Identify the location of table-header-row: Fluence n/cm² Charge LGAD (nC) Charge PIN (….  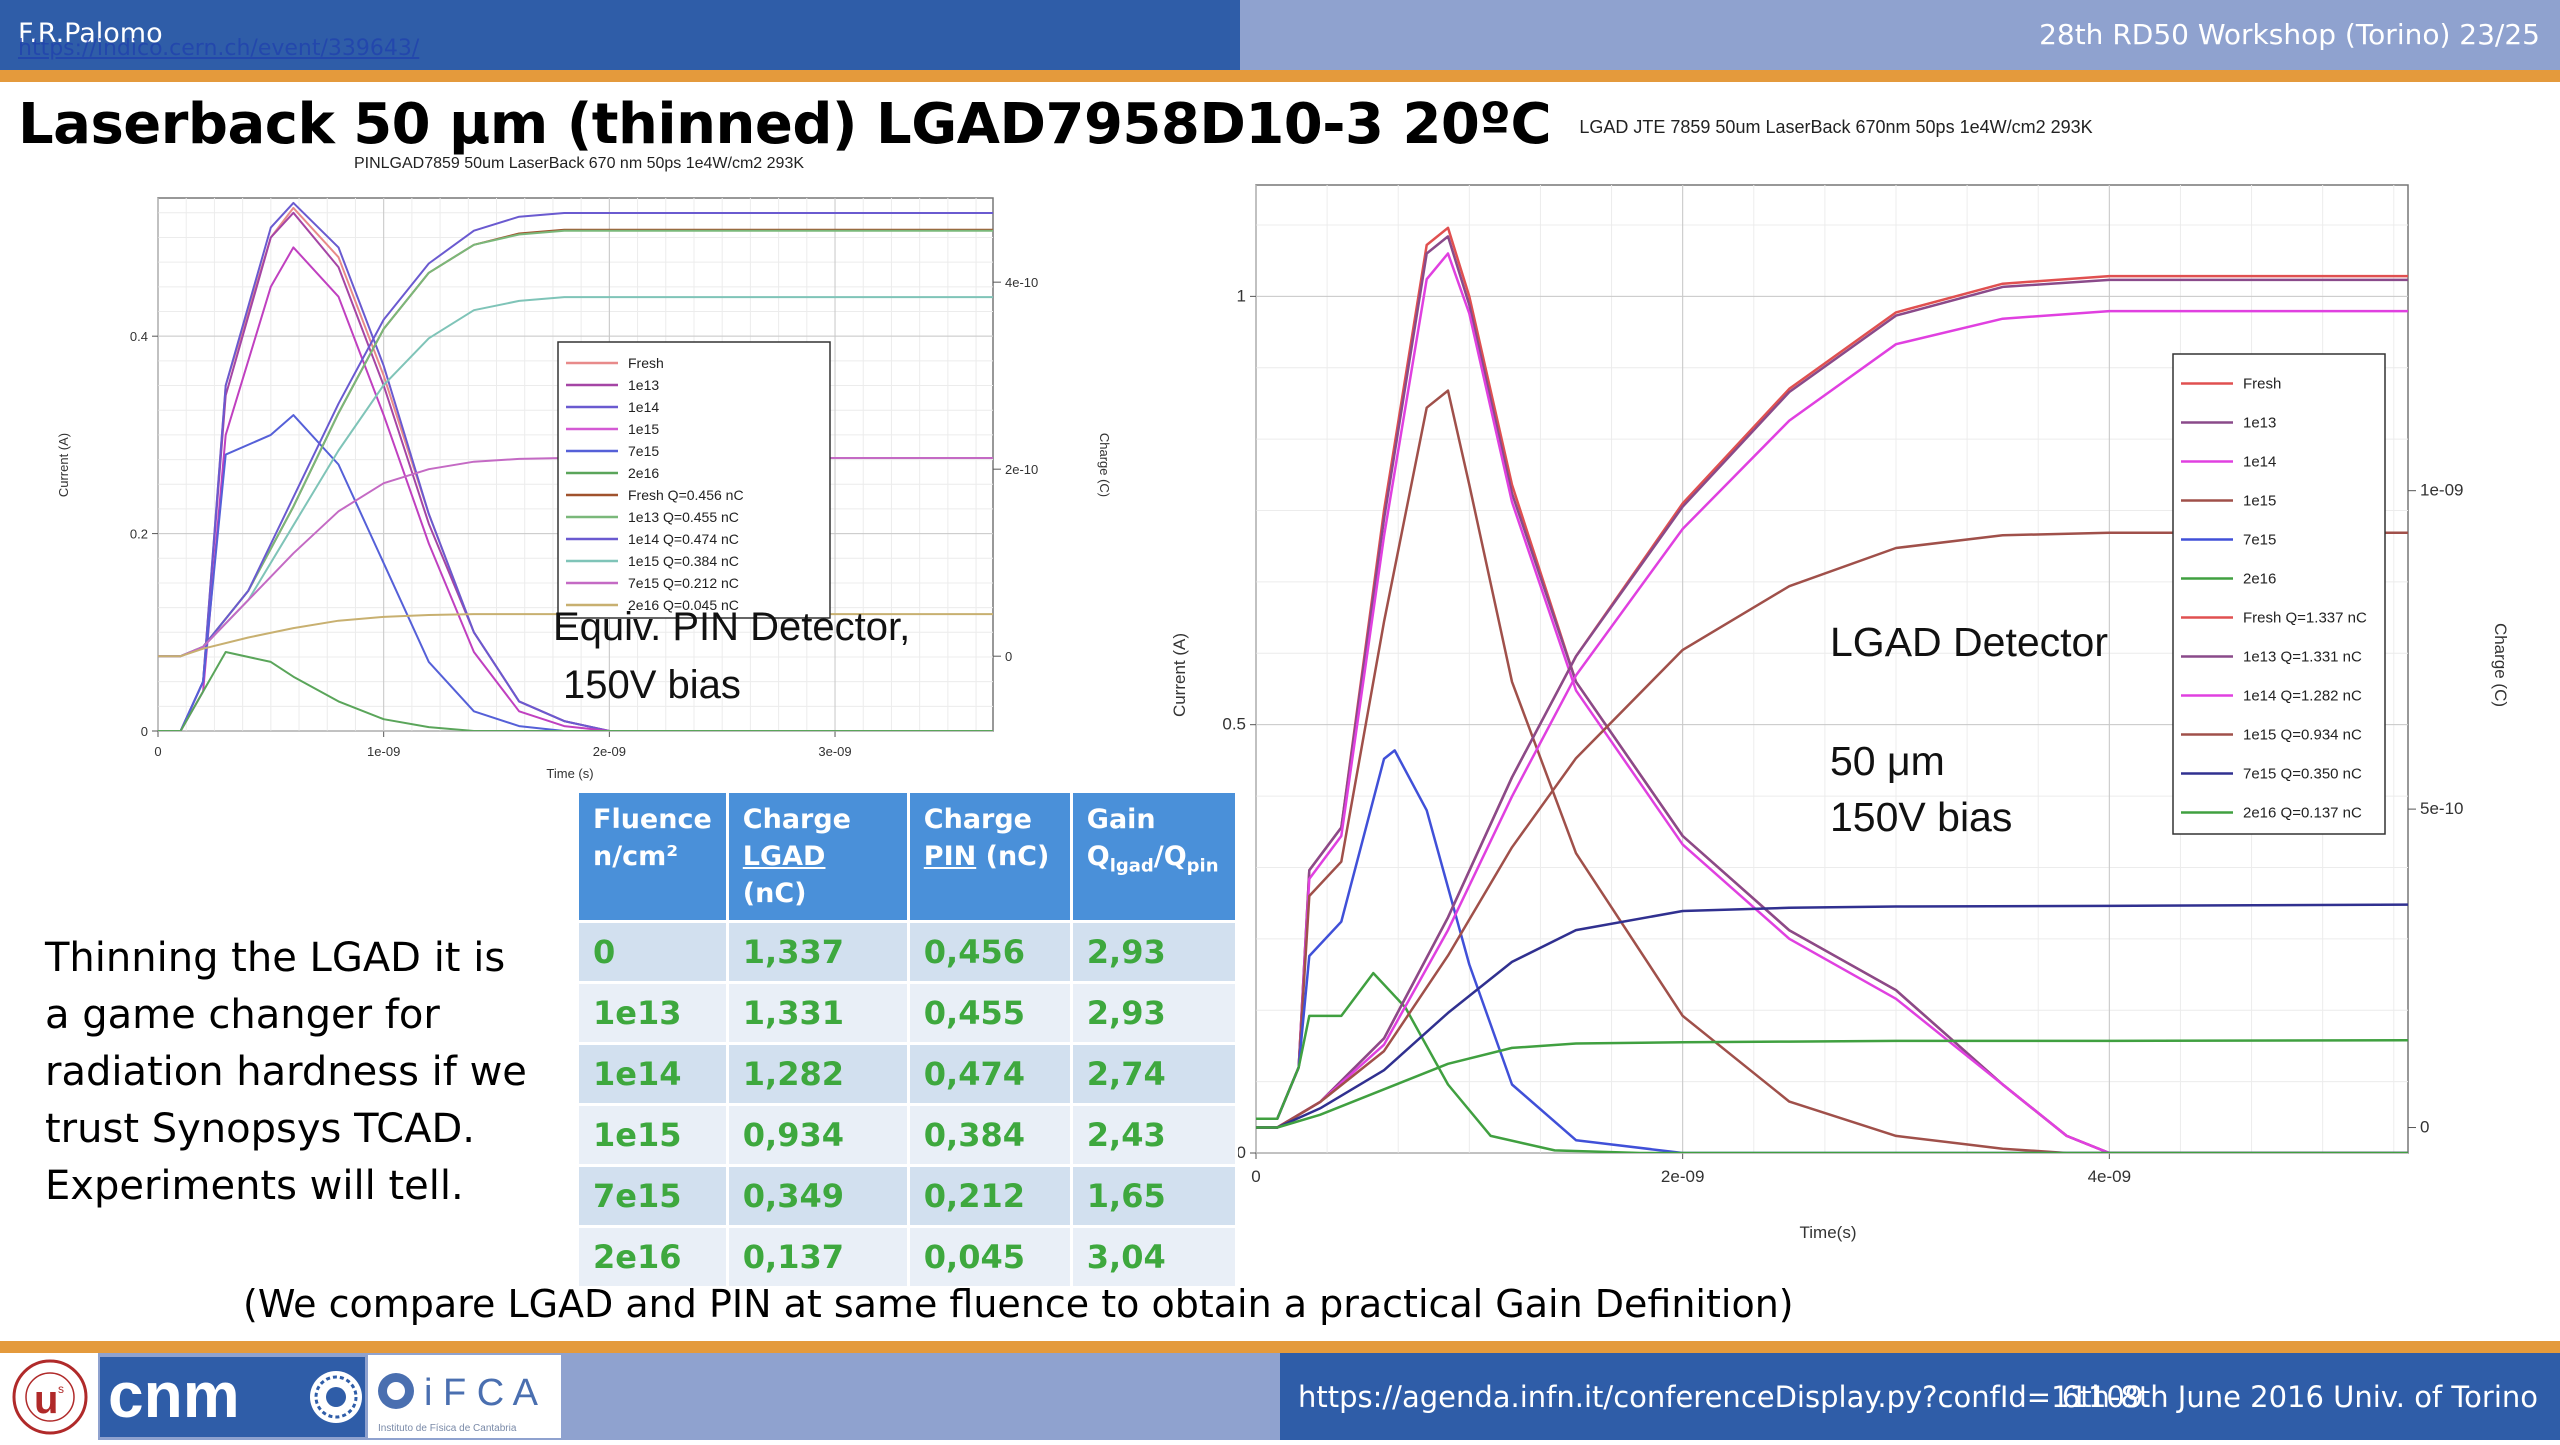
(907, 856).